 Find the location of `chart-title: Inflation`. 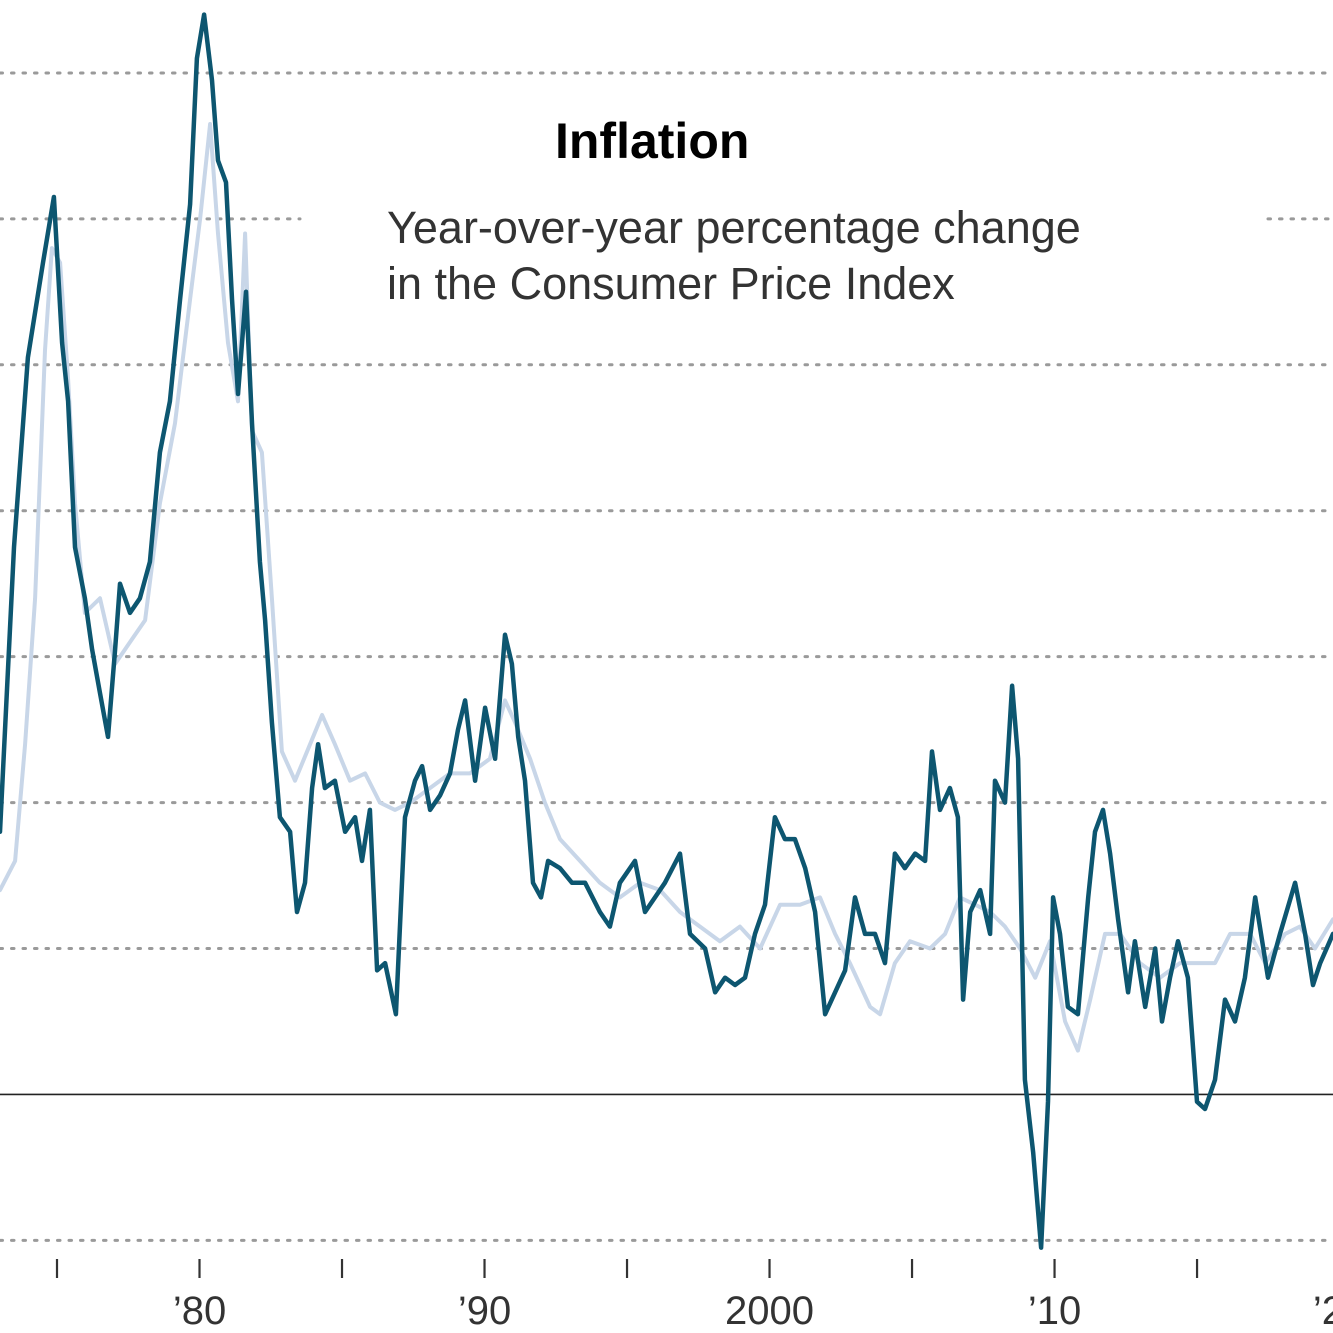

chart-title: Inflation is located at coordinates (652, 141).